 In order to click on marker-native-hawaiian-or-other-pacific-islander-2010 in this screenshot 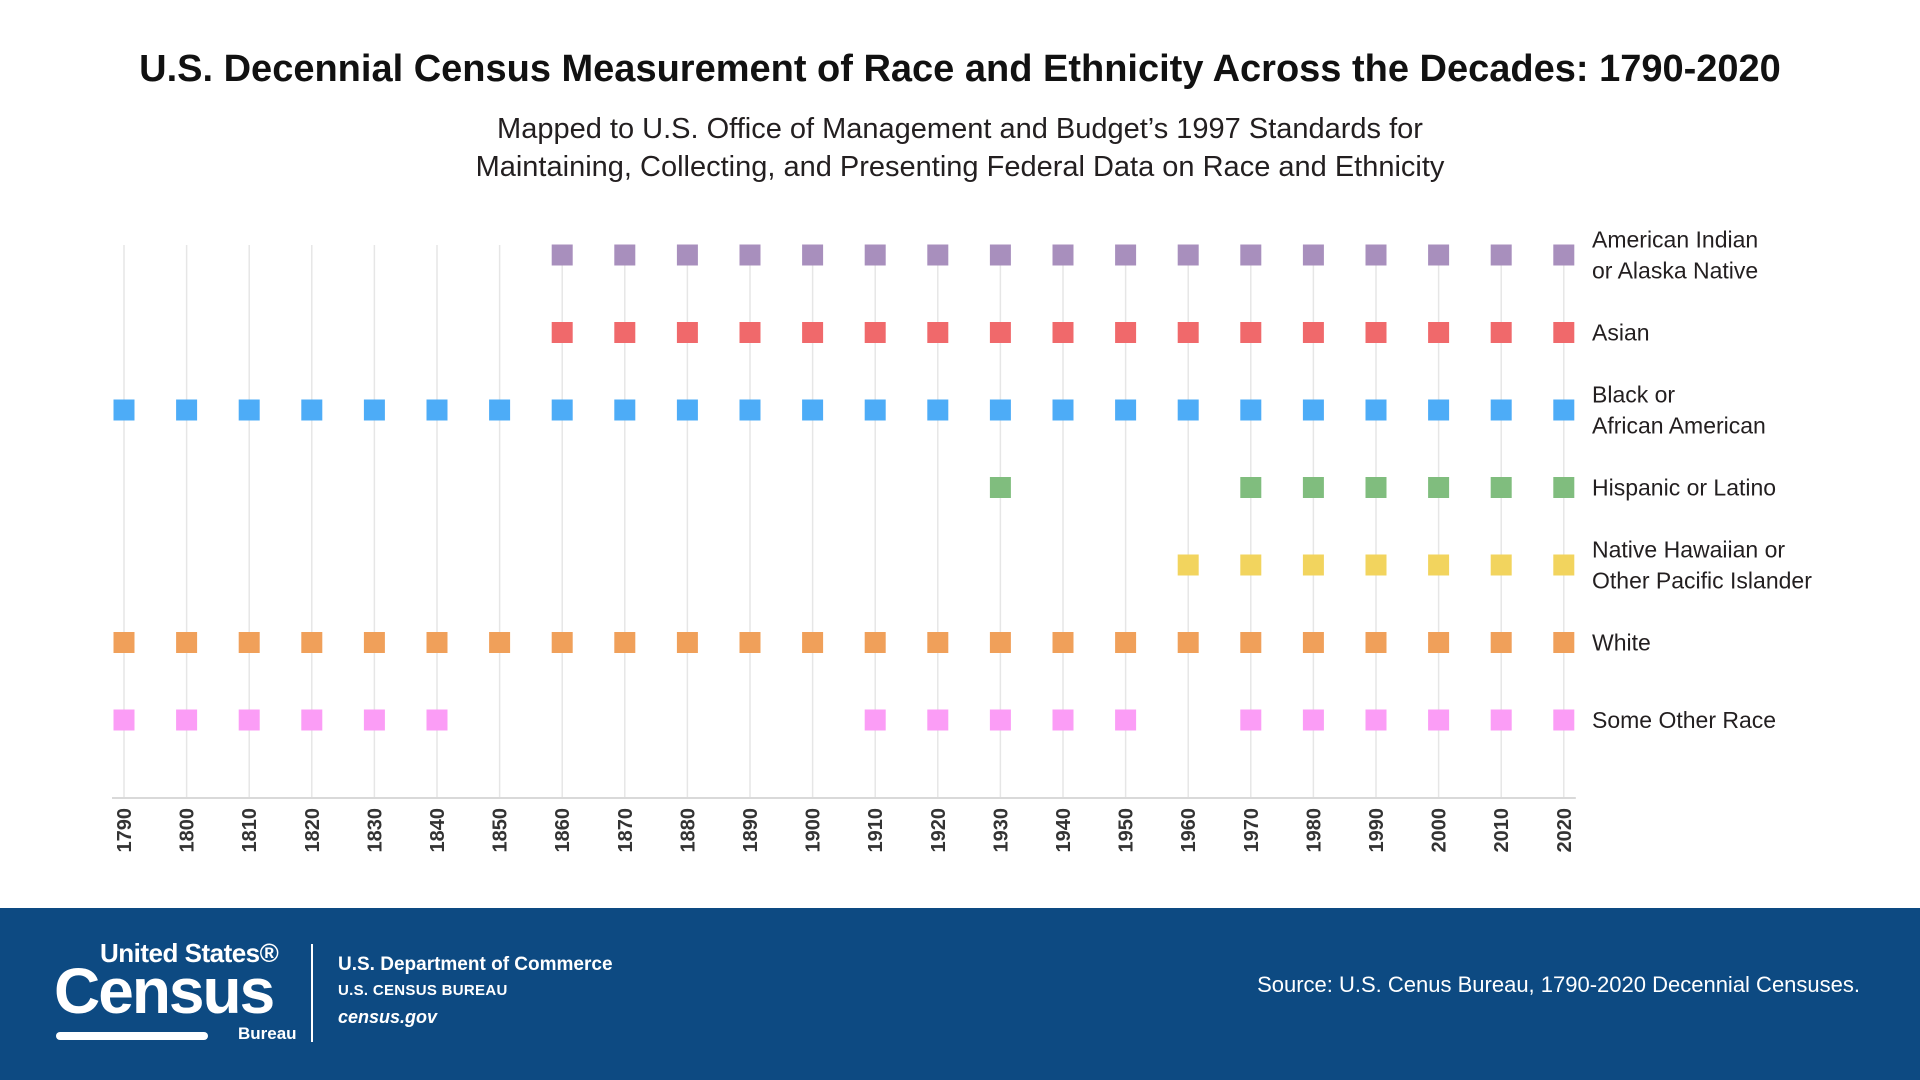, I will do `click(1501, 565)`.